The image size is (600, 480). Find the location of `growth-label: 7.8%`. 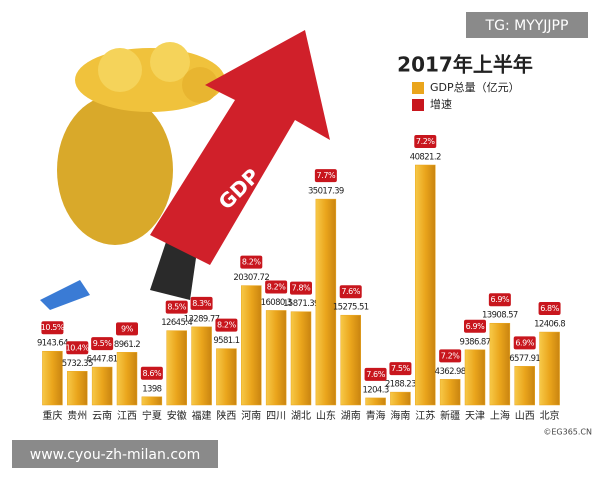

growth-label: 7.8% is located at coordinates (302, 288).